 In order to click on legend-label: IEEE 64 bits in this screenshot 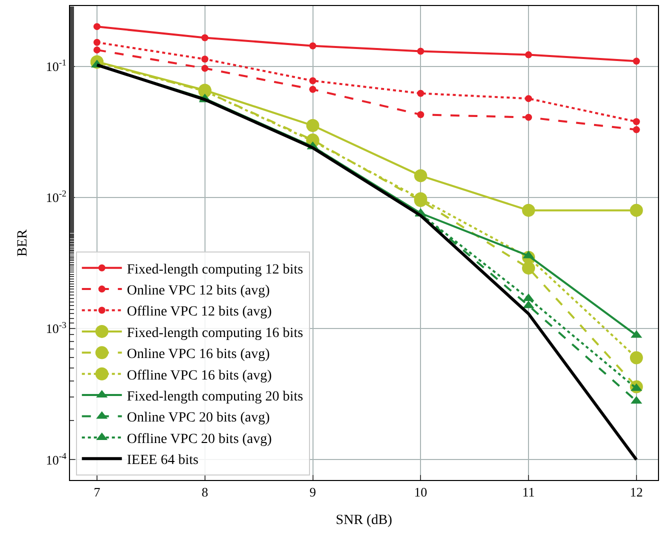, I will do `click(162, 460)`.